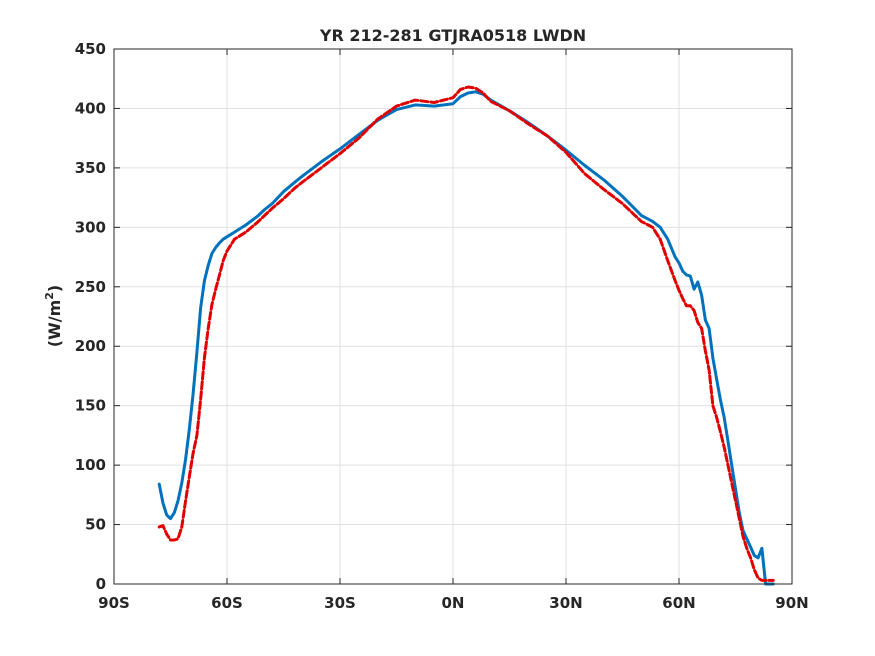 The height and width of the screenshot is (656, 875). What do you see at coordinates (95, 525) in the screenshot?
I see `y-tick-label: 50` at bounding box center [95, 525].